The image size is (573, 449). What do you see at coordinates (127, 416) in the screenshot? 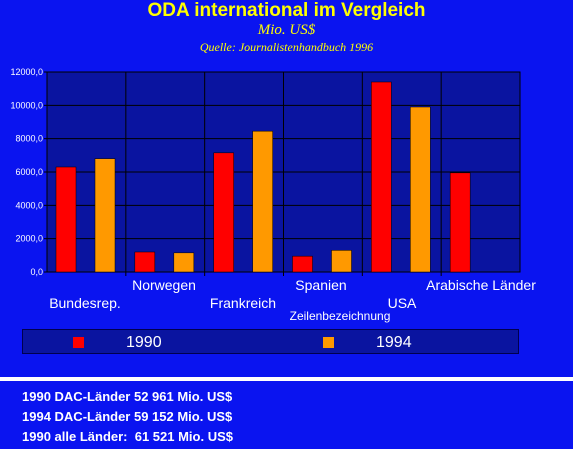
I see `summary-row-dac-1994: 1994 DAC-Länder 59 152 Mio. US$` at bounding box center [127, 416].